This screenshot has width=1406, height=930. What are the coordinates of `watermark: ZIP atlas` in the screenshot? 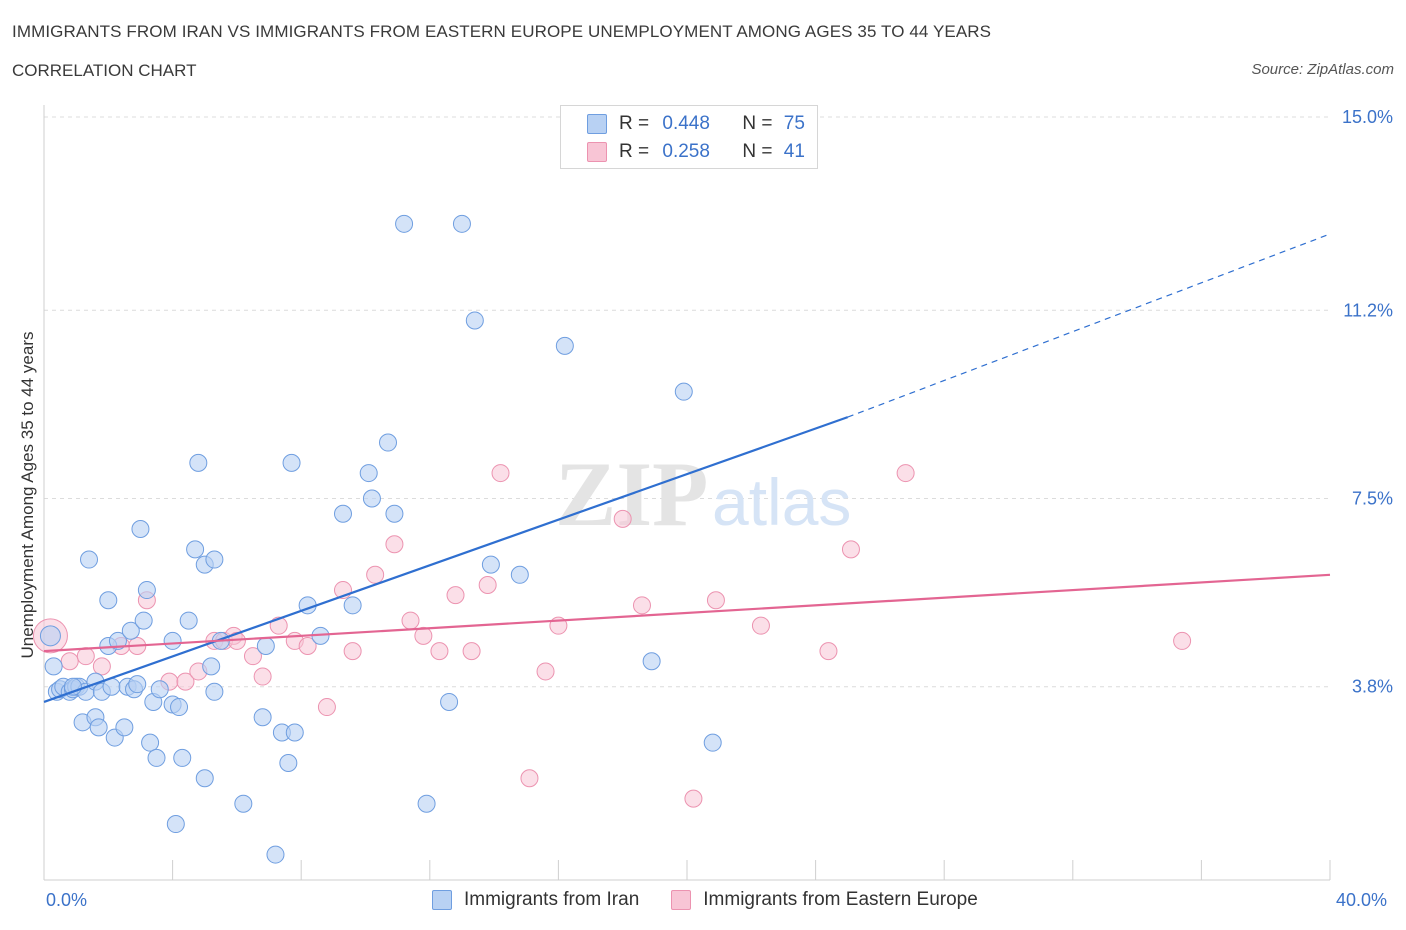 It's located at (703, 494).